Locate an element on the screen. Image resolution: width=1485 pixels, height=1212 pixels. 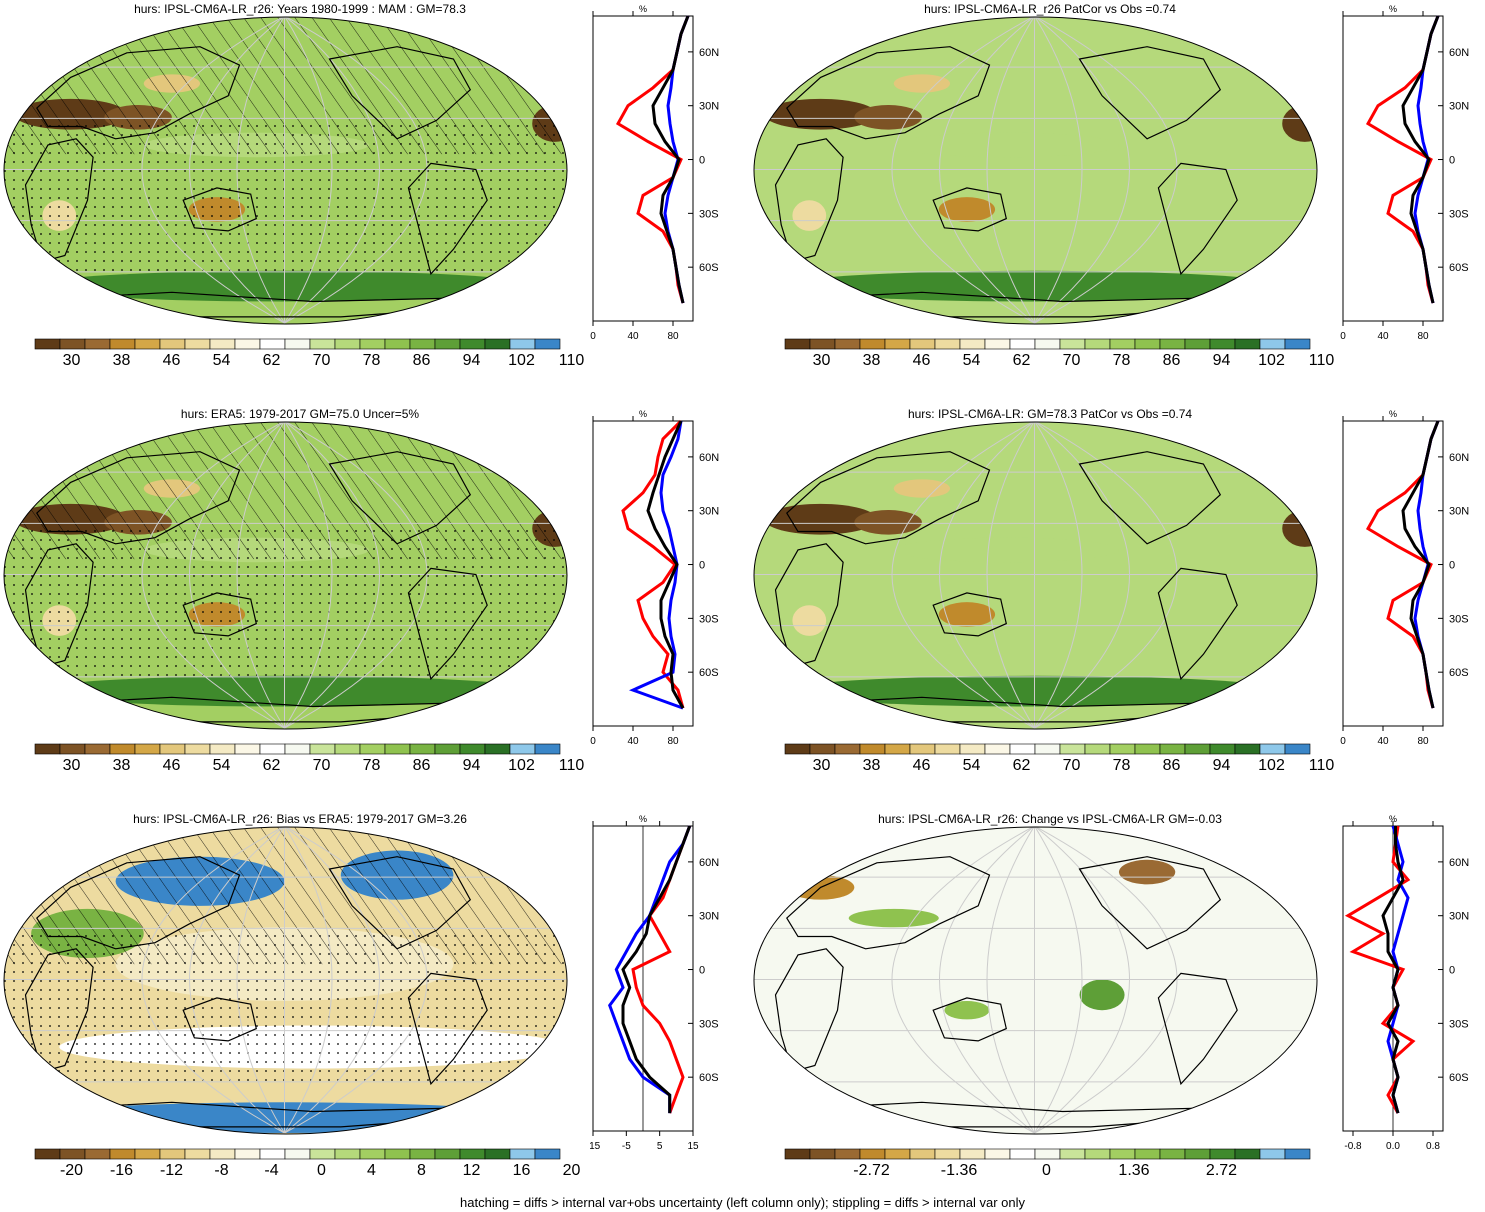
colorbar-tick-label: -12 is located at coordinates (171, 1170).